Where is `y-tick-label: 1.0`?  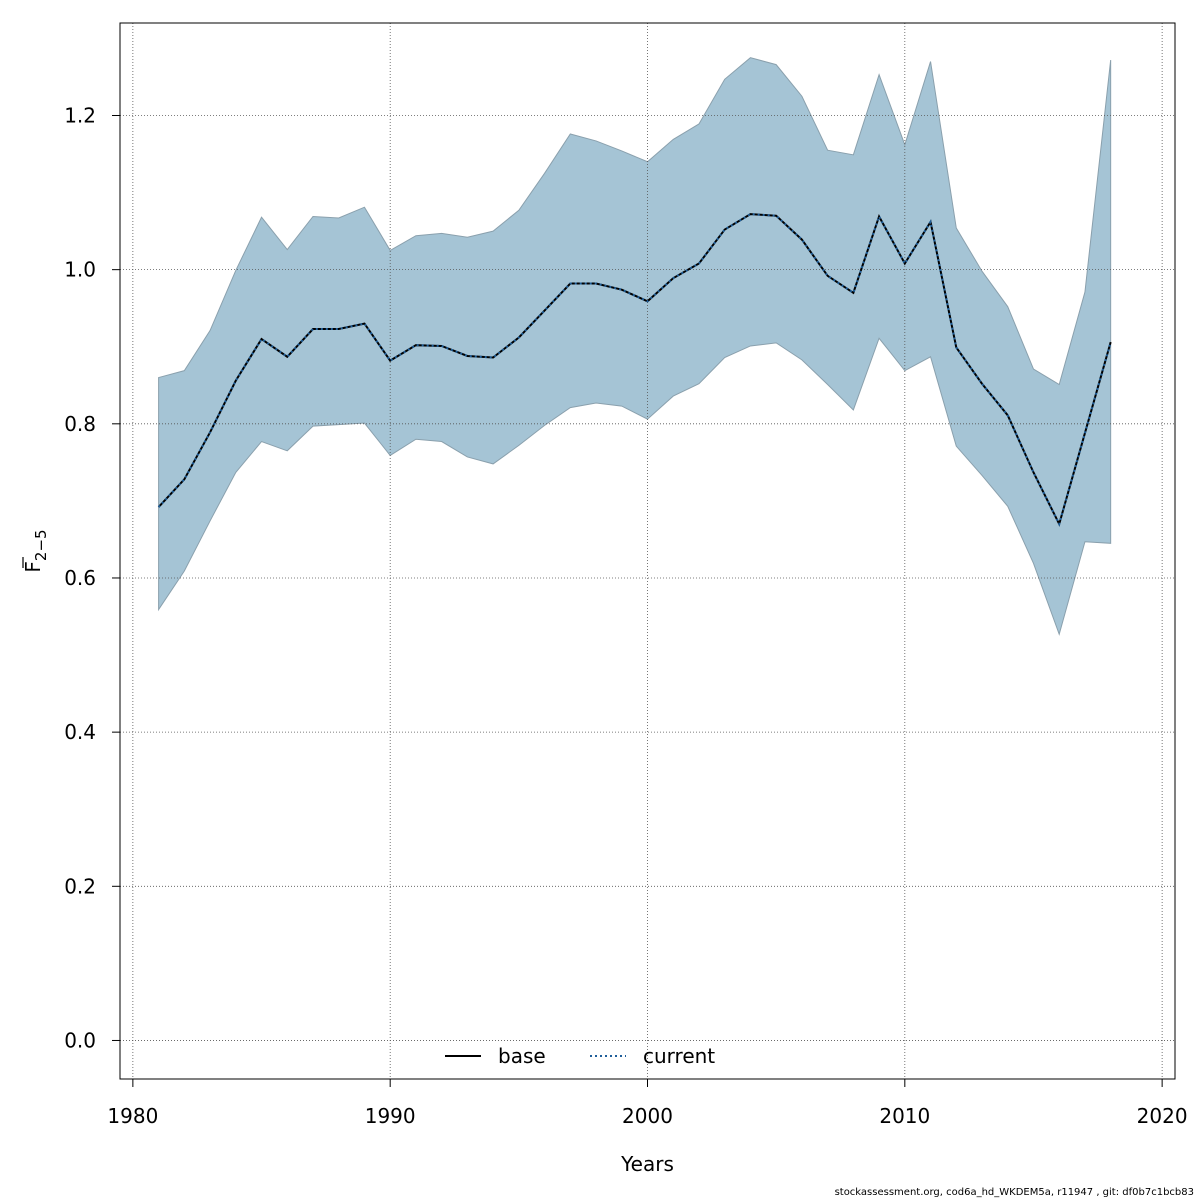
y-tick-label: 1.0 is located at coordinates (80, 270).